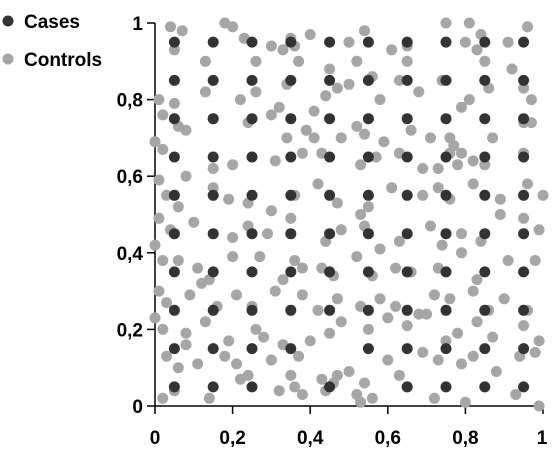 Image resolution: width=552 pixels, height=452 pixels. What do you see at coordinates (310, 438) in the screenshot?
I see `x-tick-label: 0,4` at bounding box center [310, 438].